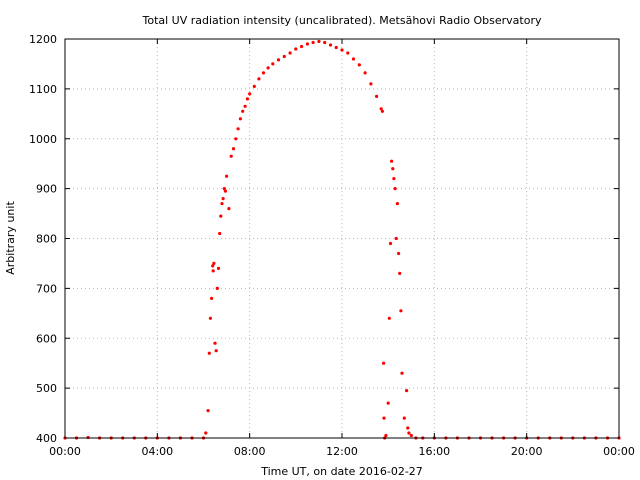 This screenshot has width=640, height=480. Describe the element at coordinates (10, 238) in the screenshot. I see `y-axis-label: Arbitrary unit` at that location.